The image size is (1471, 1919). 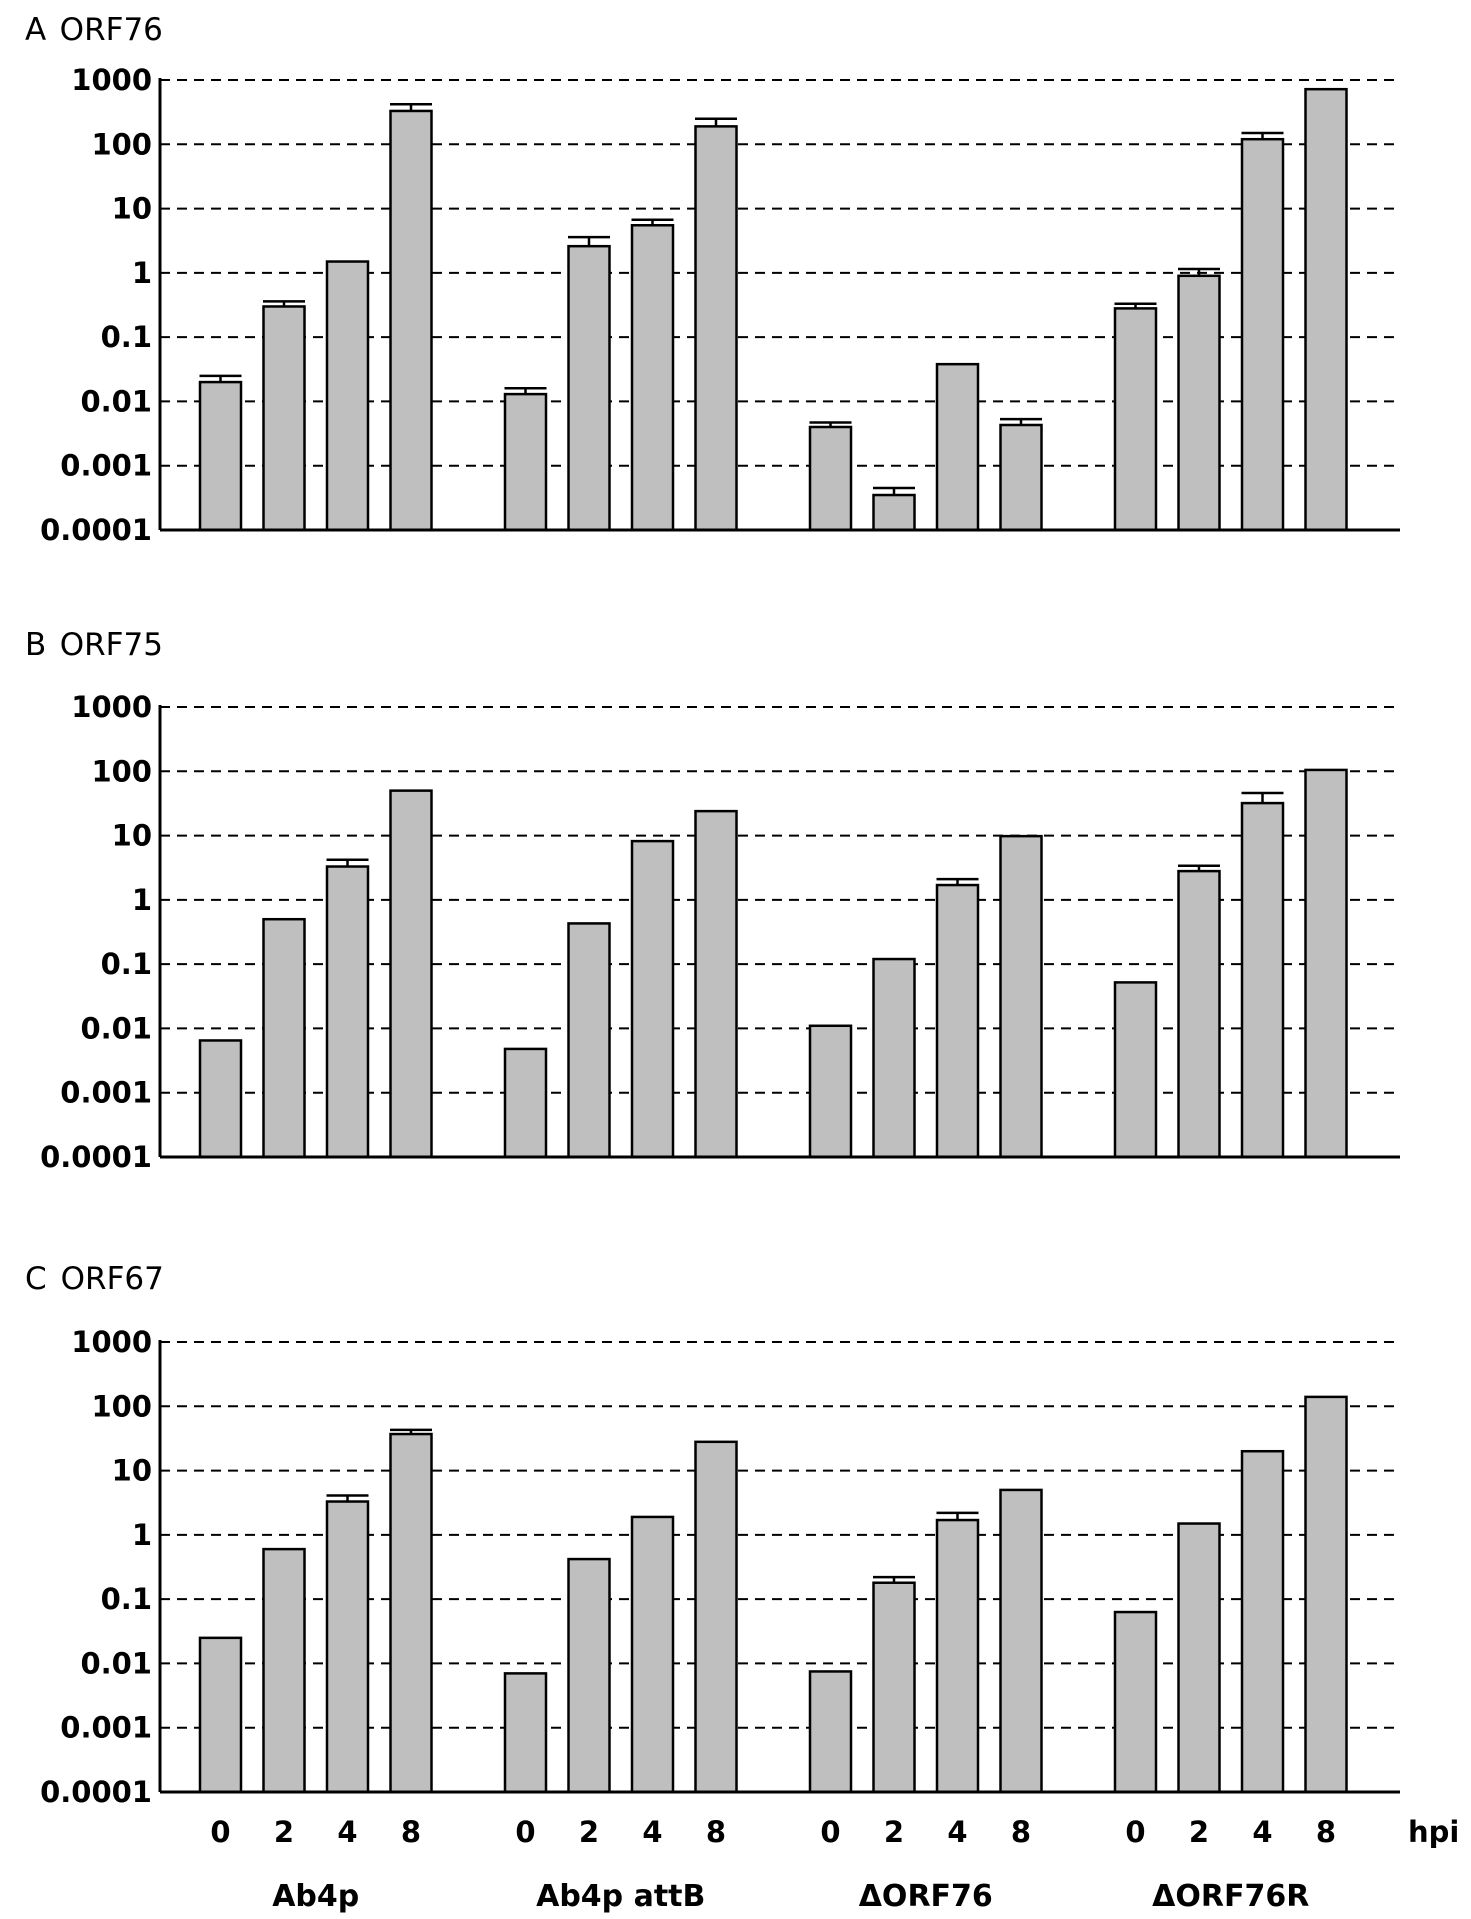 What do you see at coordinates (35, 645) in the screenshot?
I see `panel-b-letter: B` at bounding box center [35, 645].